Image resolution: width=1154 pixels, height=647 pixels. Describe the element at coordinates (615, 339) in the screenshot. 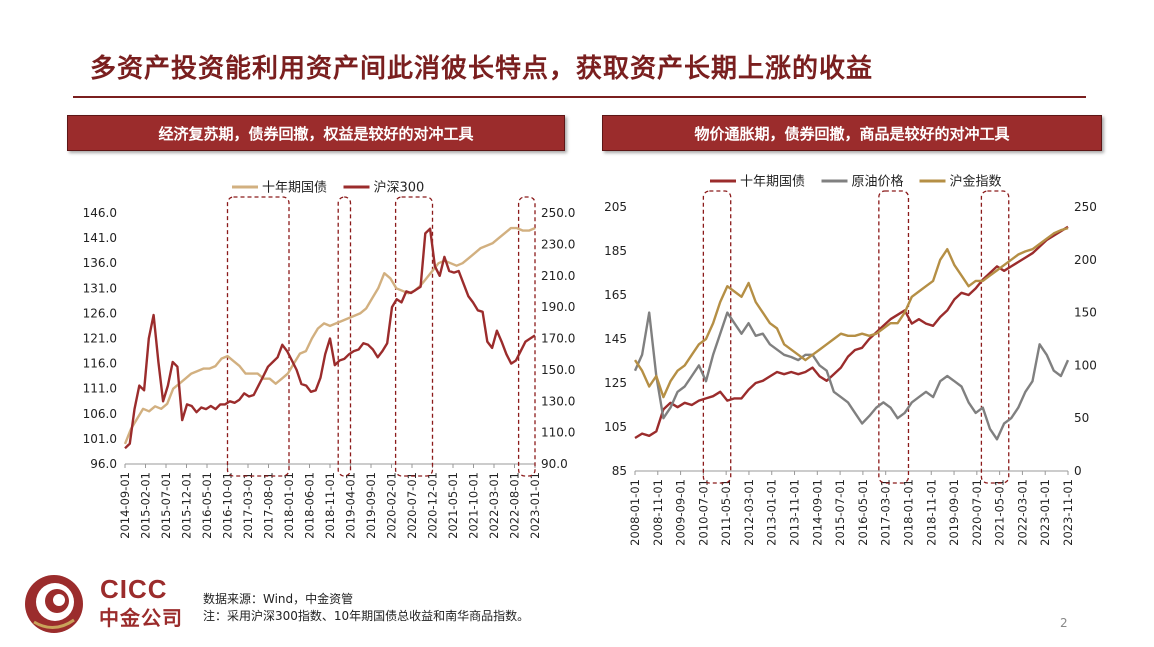

I see `y-left-tick-label: 145` at that location.